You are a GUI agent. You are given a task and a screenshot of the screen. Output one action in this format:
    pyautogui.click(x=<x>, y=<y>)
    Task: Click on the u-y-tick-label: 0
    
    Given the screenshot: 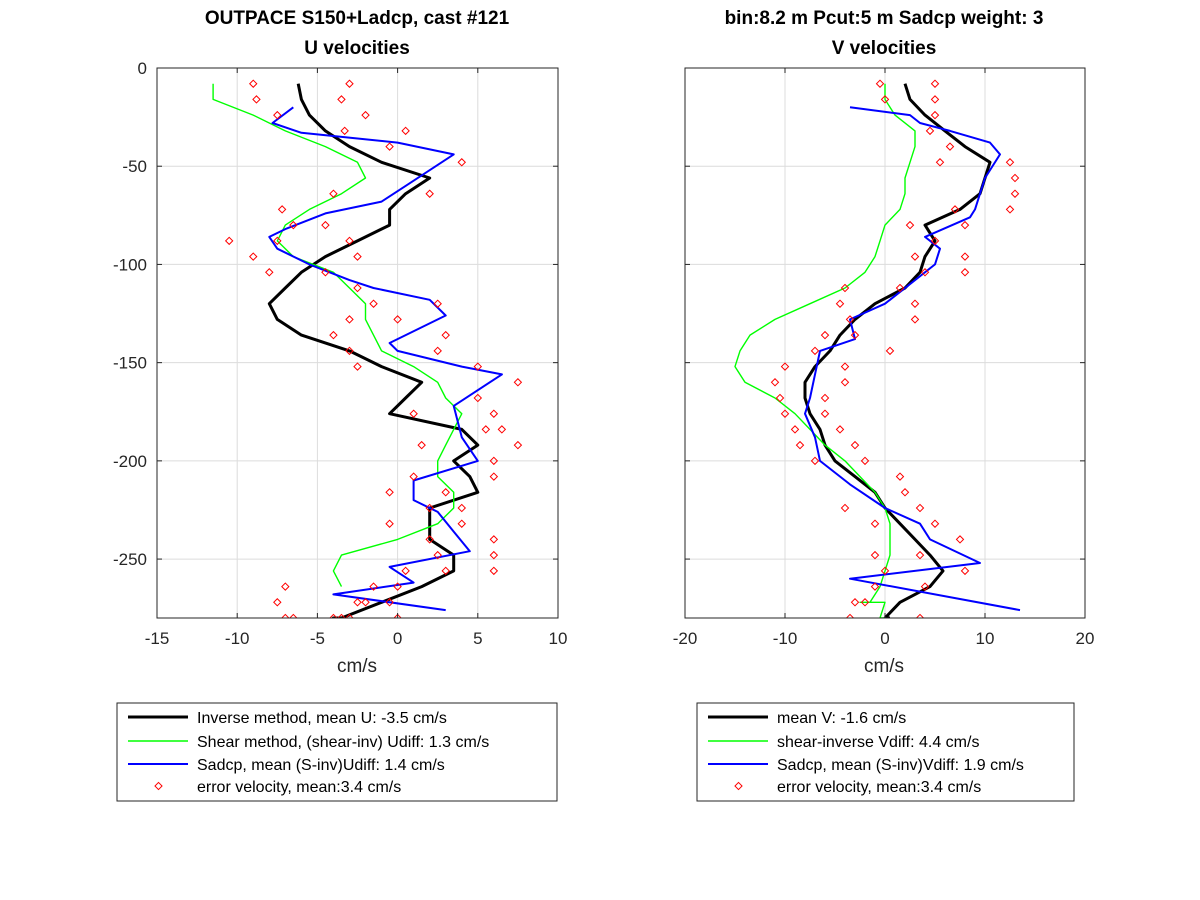 What is the action you would take?
    pyautogui.click(x=142, y=68)
    